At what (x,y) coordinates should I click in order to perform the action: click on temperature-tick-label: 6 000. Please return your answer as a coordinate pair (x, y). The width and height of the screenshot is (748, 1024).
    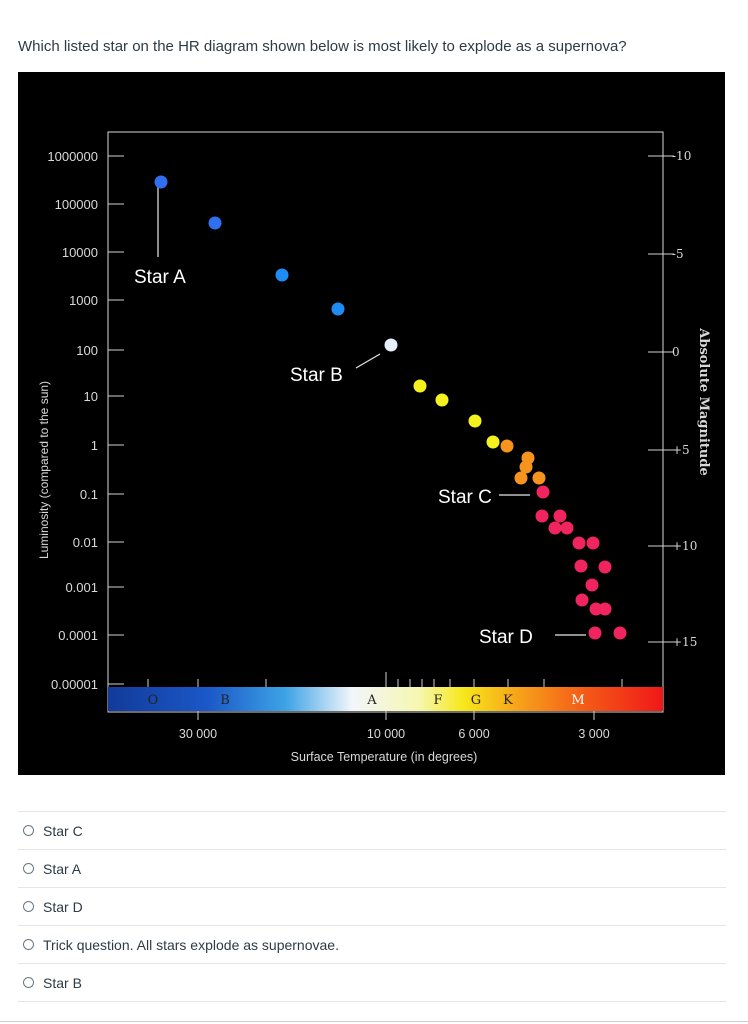
    Looking at the image, I should click on (473, 734).